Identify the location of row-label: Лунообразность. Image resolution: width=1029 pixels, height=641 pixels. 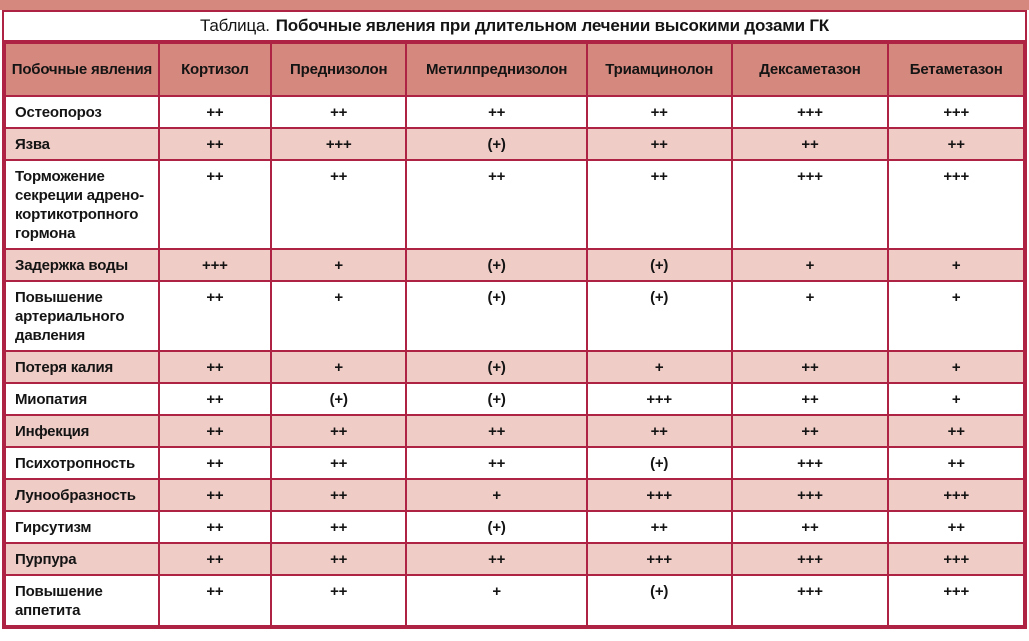
(82, 495).